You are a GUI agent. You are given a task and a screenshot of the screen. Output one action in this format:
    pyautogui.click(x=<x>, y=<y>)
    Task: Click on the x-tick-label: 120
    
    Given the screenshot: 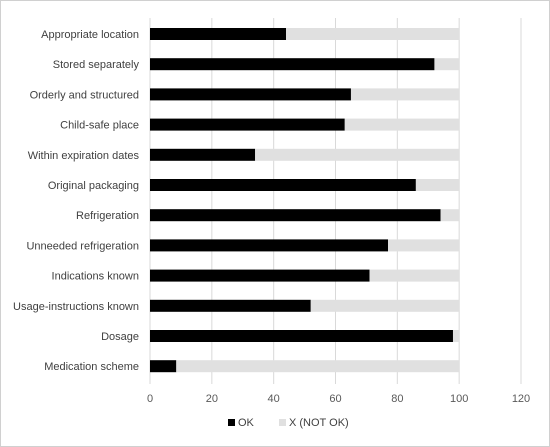 What is the action you would take?
    pyautogui.click(x=521, y=399)
    